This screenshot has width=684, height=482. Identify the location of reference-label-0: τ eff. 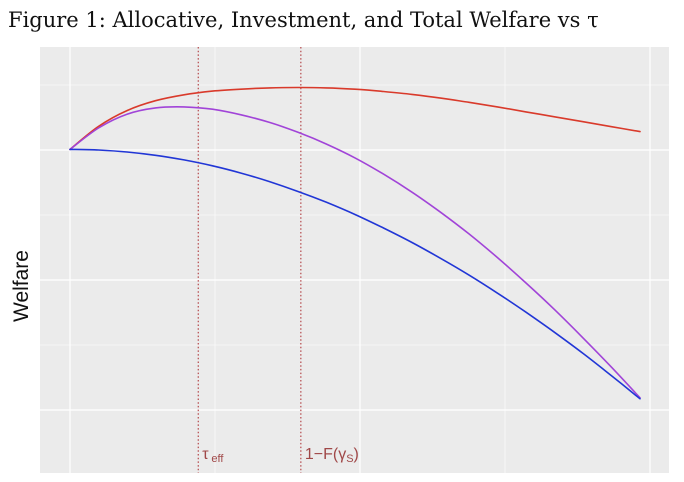
(213, 455).